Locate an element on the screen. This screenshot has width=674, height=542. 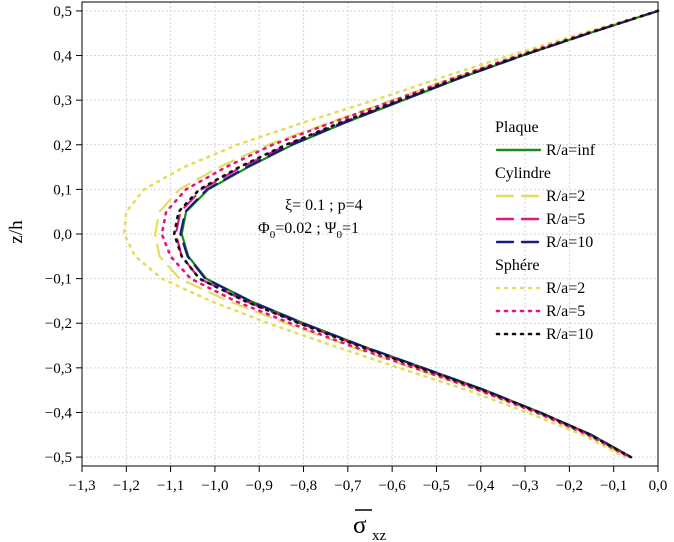
x-axis-title-subscript: xz is located at coordinates (379, 535).